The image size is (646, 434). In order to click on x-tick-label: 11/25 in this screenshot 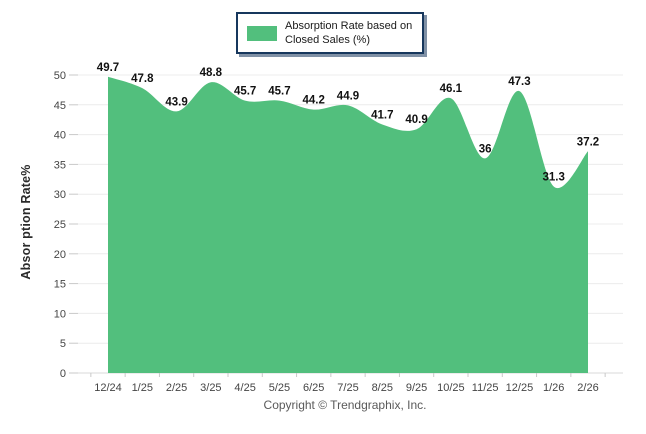, I will do `click(485, 388)`.